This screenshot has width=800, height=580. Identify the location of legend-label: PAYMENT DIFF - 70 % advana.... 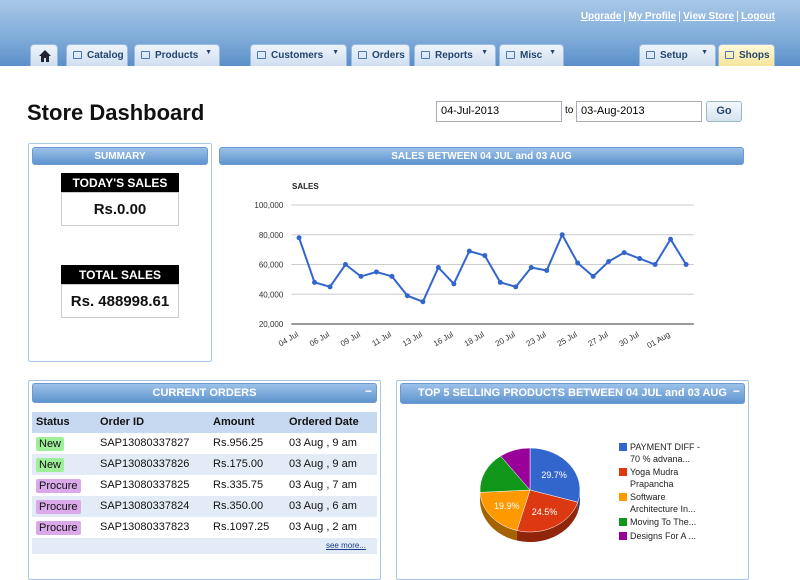
(670, 453).